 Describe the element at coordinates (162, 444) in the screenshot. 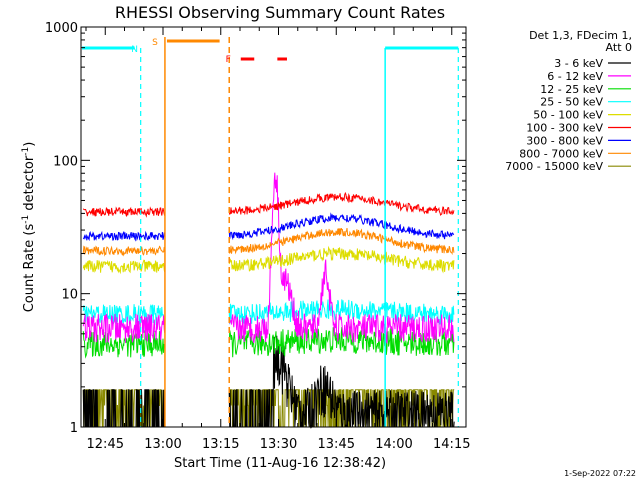

I see `x-tick-label-1: 13:00` at that location.